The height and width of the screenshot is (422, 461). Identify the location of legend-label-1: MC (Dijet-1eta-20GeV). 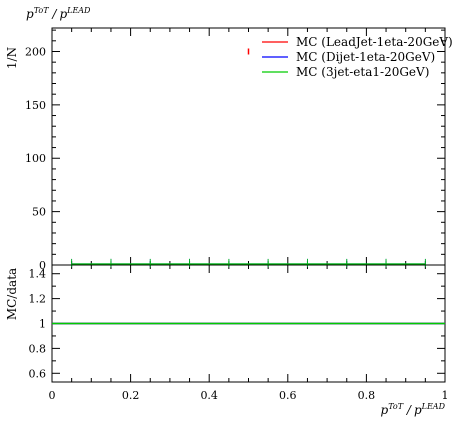
(365, 57).